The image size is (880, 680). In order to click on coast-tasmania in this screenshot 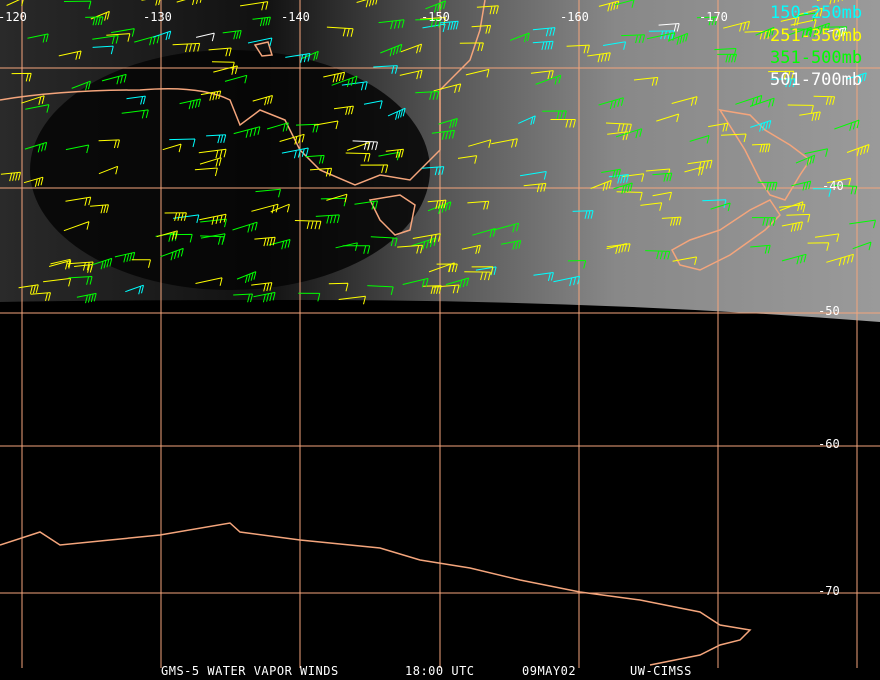, I will do `click(392, 215)`.